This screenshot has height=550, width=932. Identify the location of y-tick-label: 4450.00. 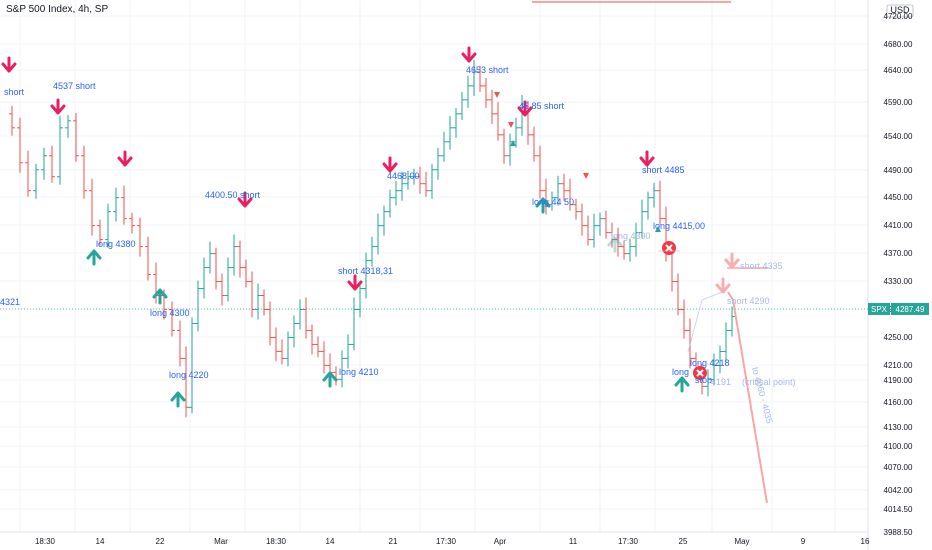
(898, 197).